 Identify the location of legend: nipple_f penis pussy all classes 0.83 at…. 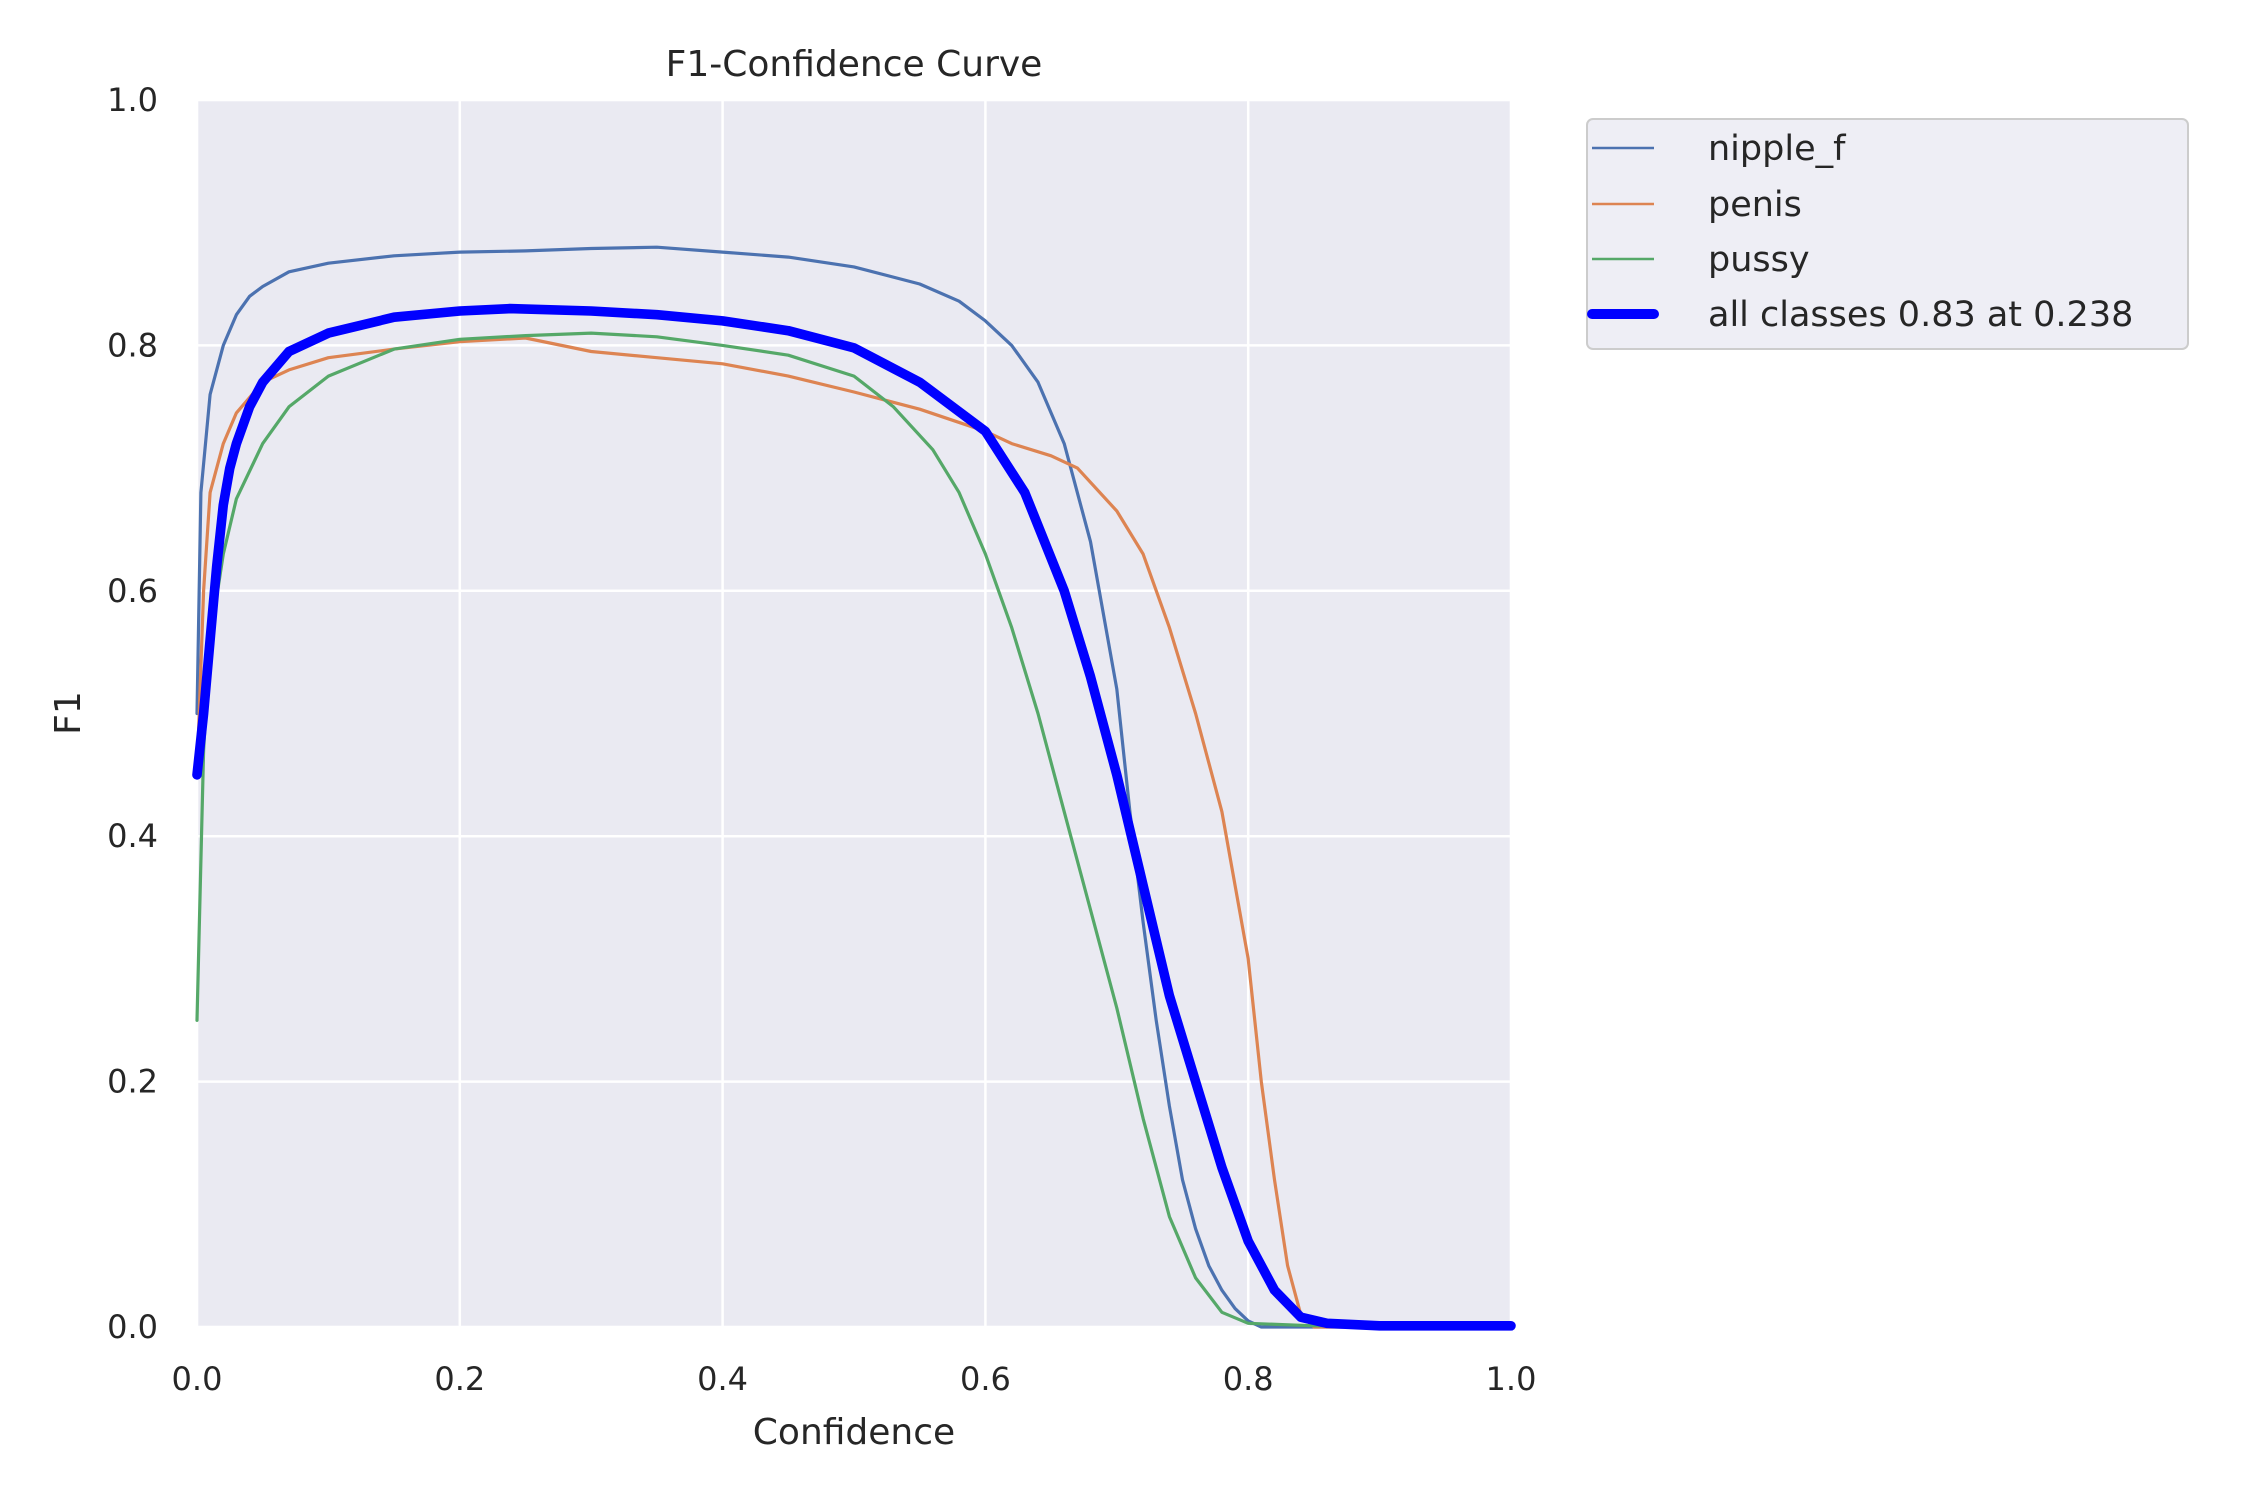
(1887, 234).